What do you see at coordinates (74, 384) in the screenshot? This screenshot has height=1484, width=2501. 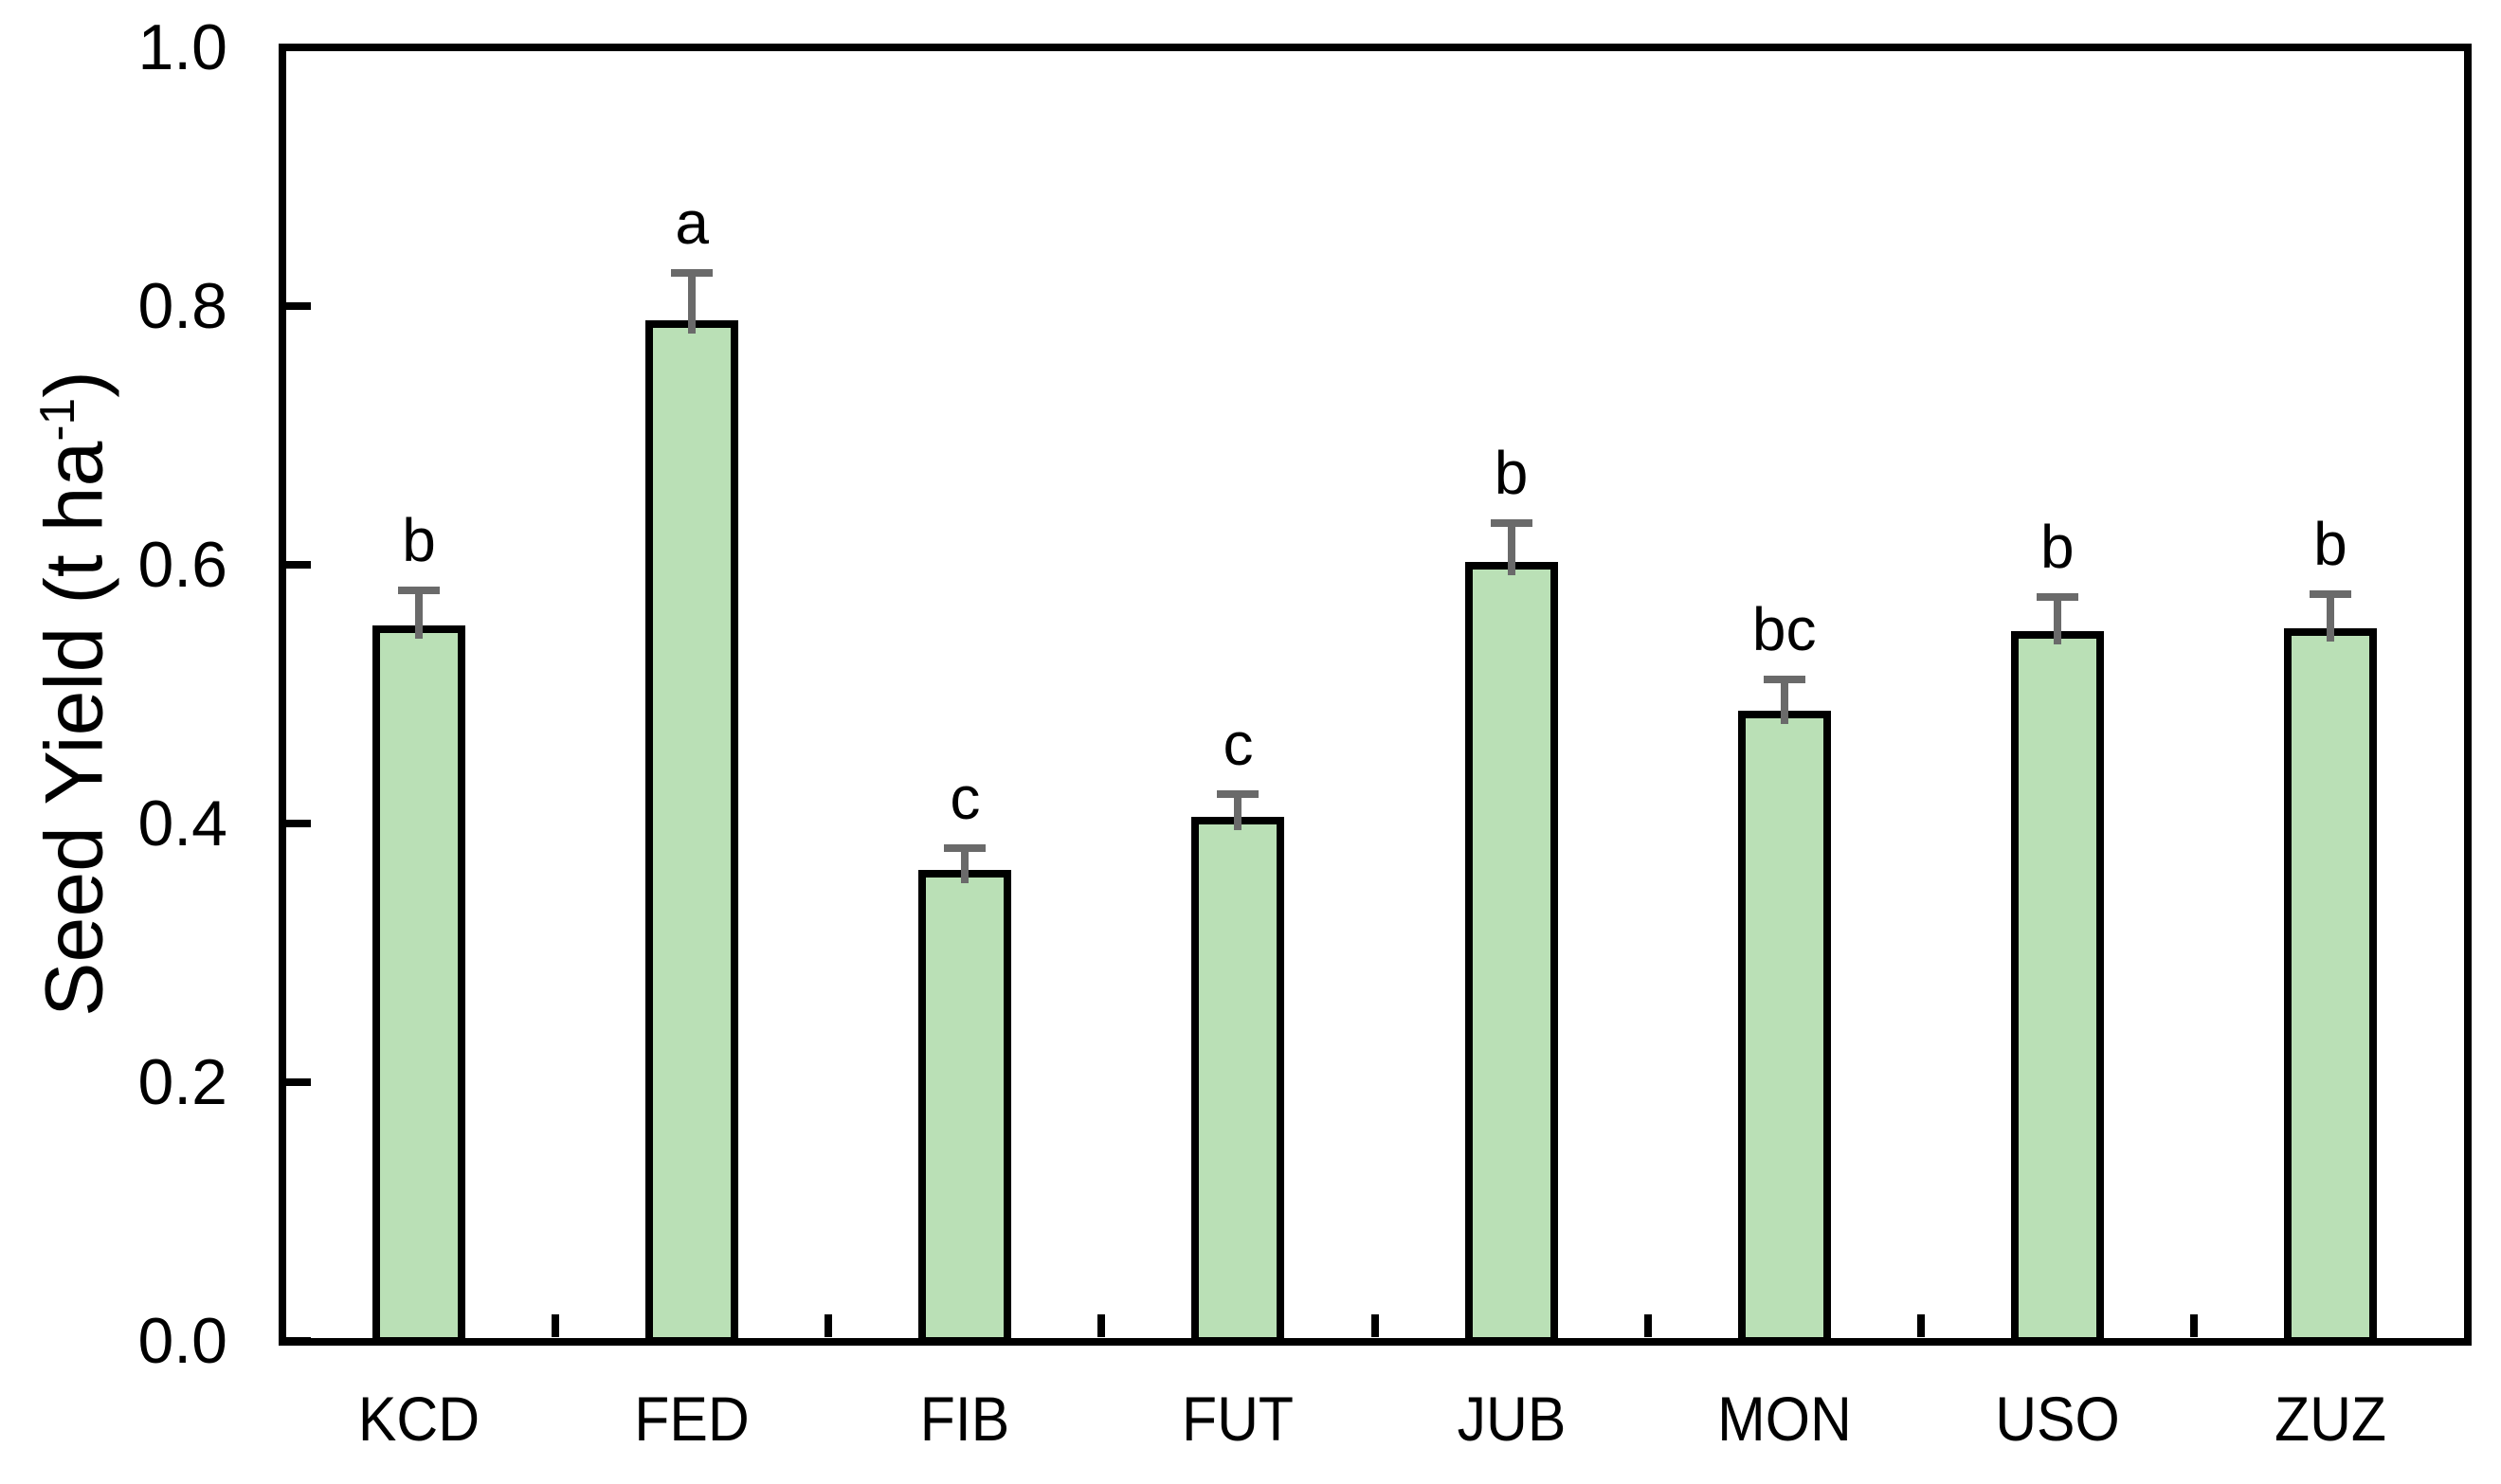 I see `y-axis-title-close: )` at bounding box center [74, 384].